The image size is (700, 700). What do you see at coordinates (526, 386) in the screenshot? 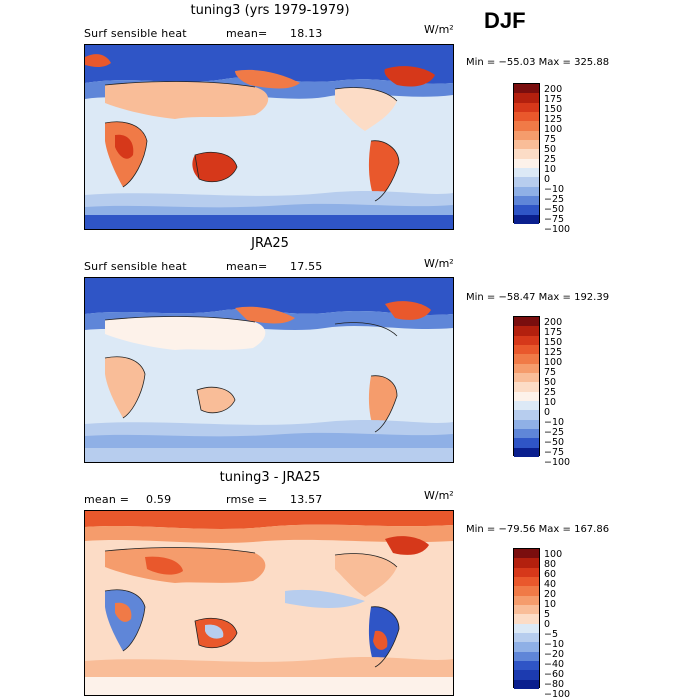
I see `panel2-colorbar` at bounding box center [526, 386].